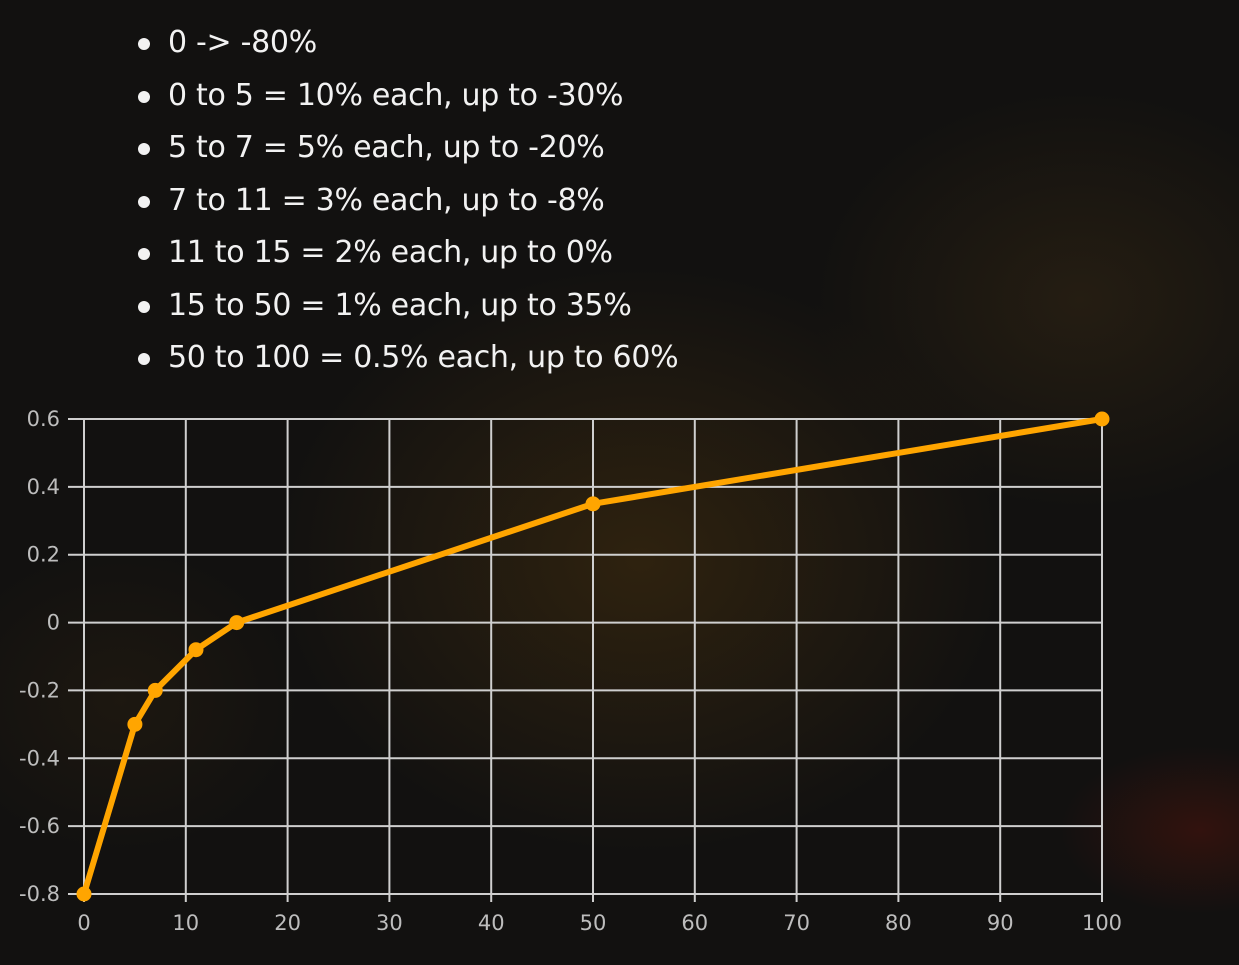  I want to click on y-tick-label: -0.6, so click(39, 826).